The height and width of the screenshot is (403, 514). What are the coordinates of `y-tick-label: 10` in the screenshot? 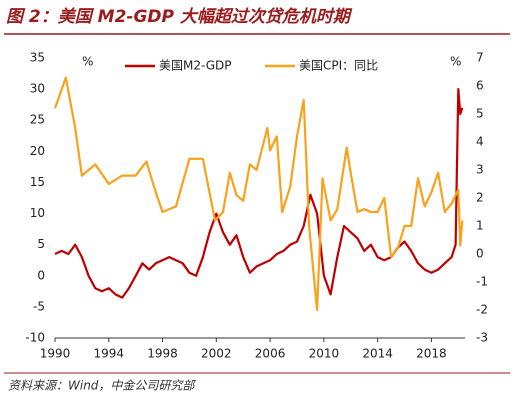 It's located at (37, 213).